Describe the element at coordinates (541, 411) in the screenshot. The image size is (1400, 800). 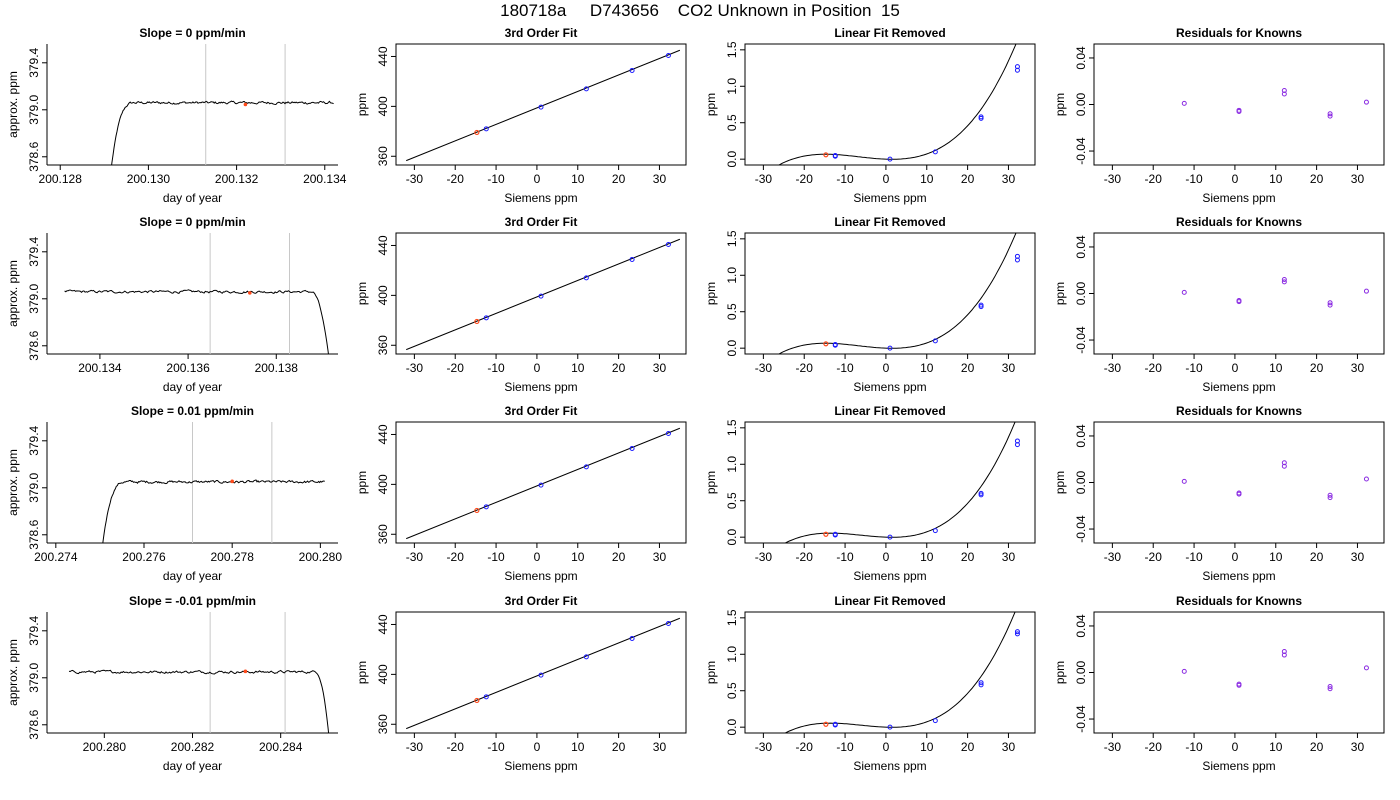
I see `panel-title: 3rd Order Fit` at that location.